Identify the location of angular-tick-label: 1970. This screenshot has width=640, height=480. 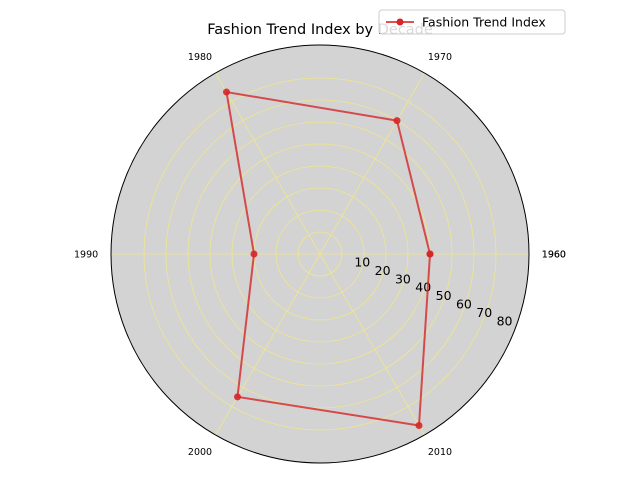
(440, 57).